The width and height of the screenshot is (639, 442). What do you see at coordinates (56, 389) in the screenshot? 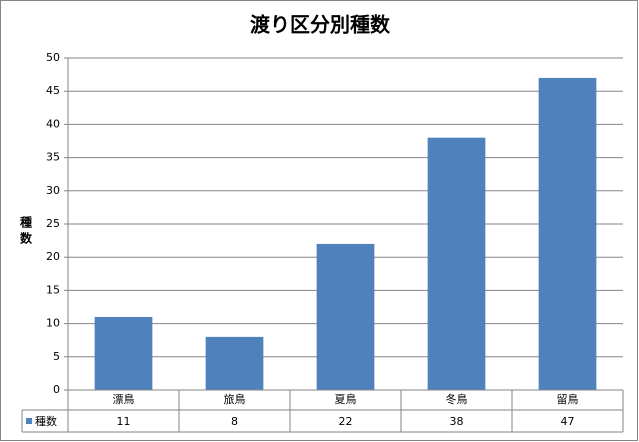
I see `y-tick-label: 0` at bounding box center [56, 389].